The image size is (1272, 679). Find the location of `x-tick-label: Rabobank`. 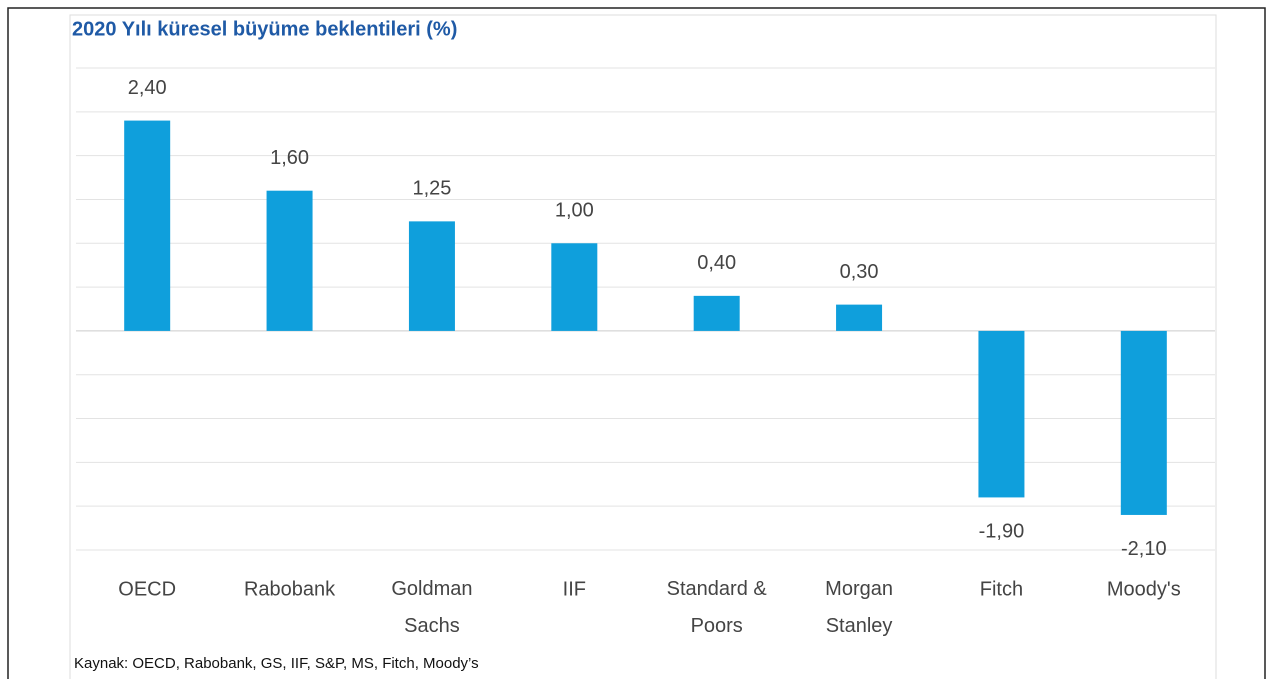

x-tick-label: Rabobank is located at coordinates (290, 589).